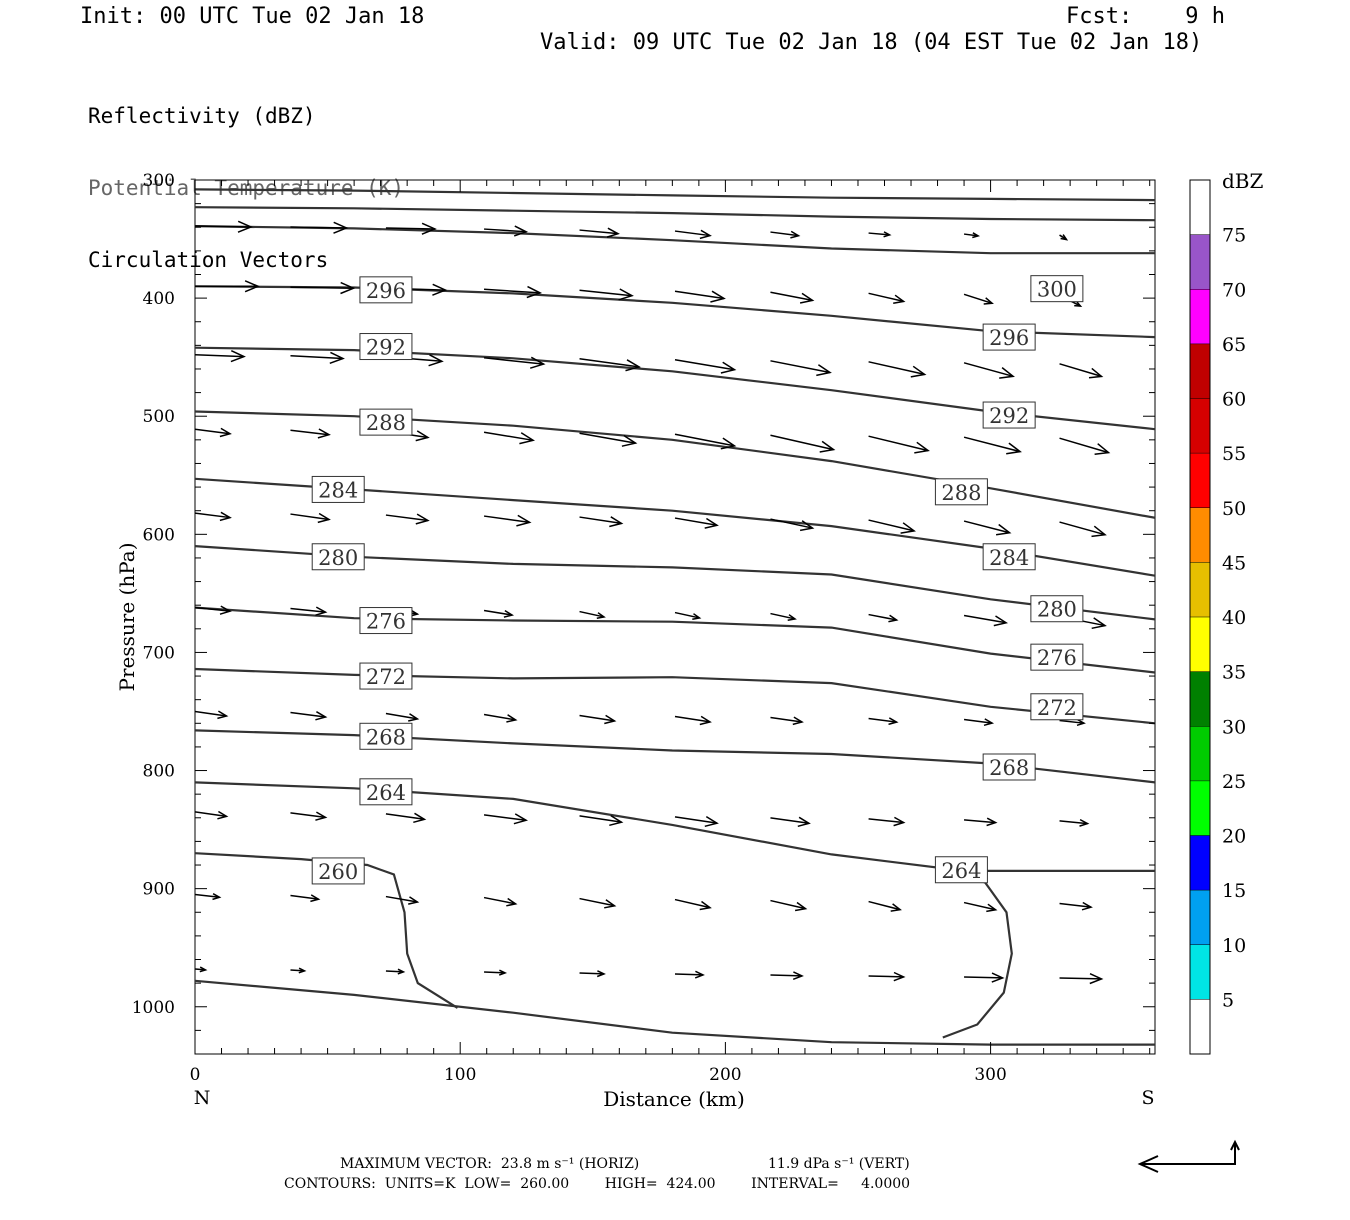  Describe the element at coordinates (153, 1008) in the screenshot. I see `y-tick-label: 1000` at that location.